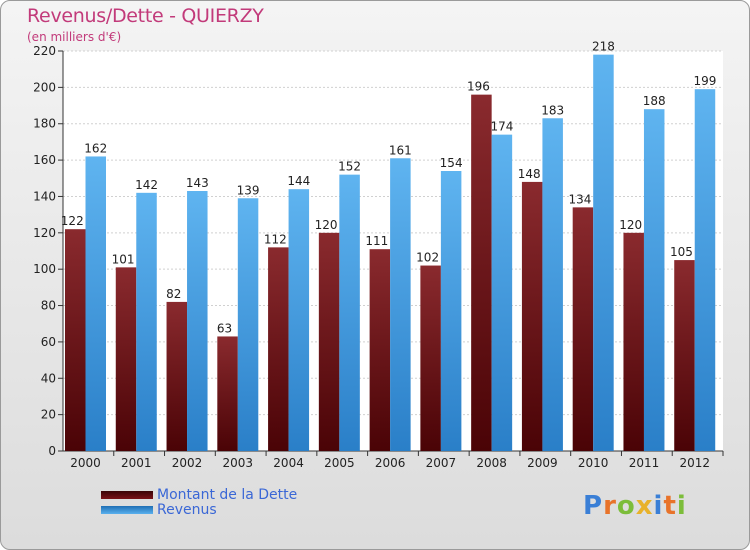 The height and width of the screenshot is (550, 750). I want to click on x-tick-label-2004: 2004, so click(288, 463).